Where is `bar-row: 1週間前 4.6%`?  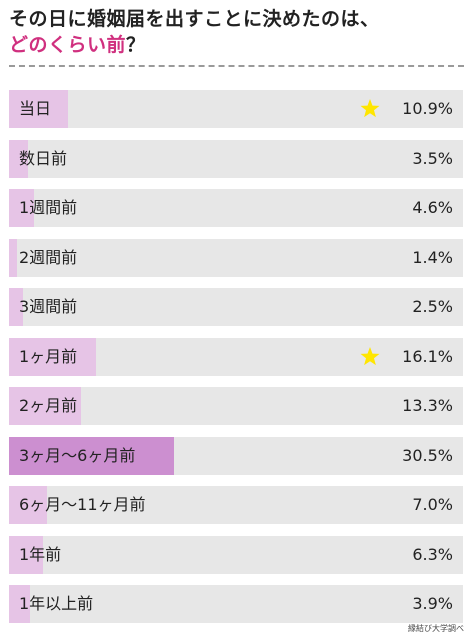
bar-row: 1週間前 4.6% is located at coordinates (236, 208).